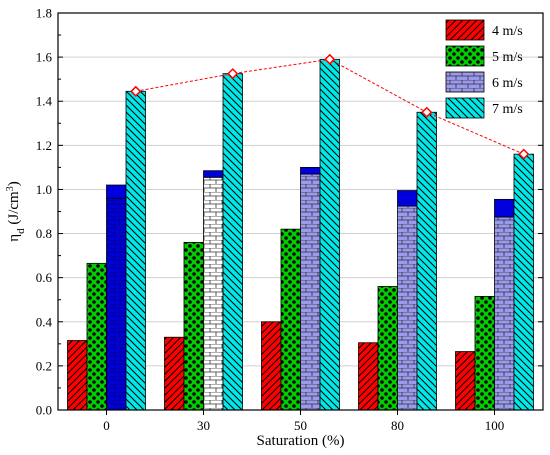 The width and height of the screenshot is (550, 455). I want to click on x-tick-label: 100, so click(495, 425).